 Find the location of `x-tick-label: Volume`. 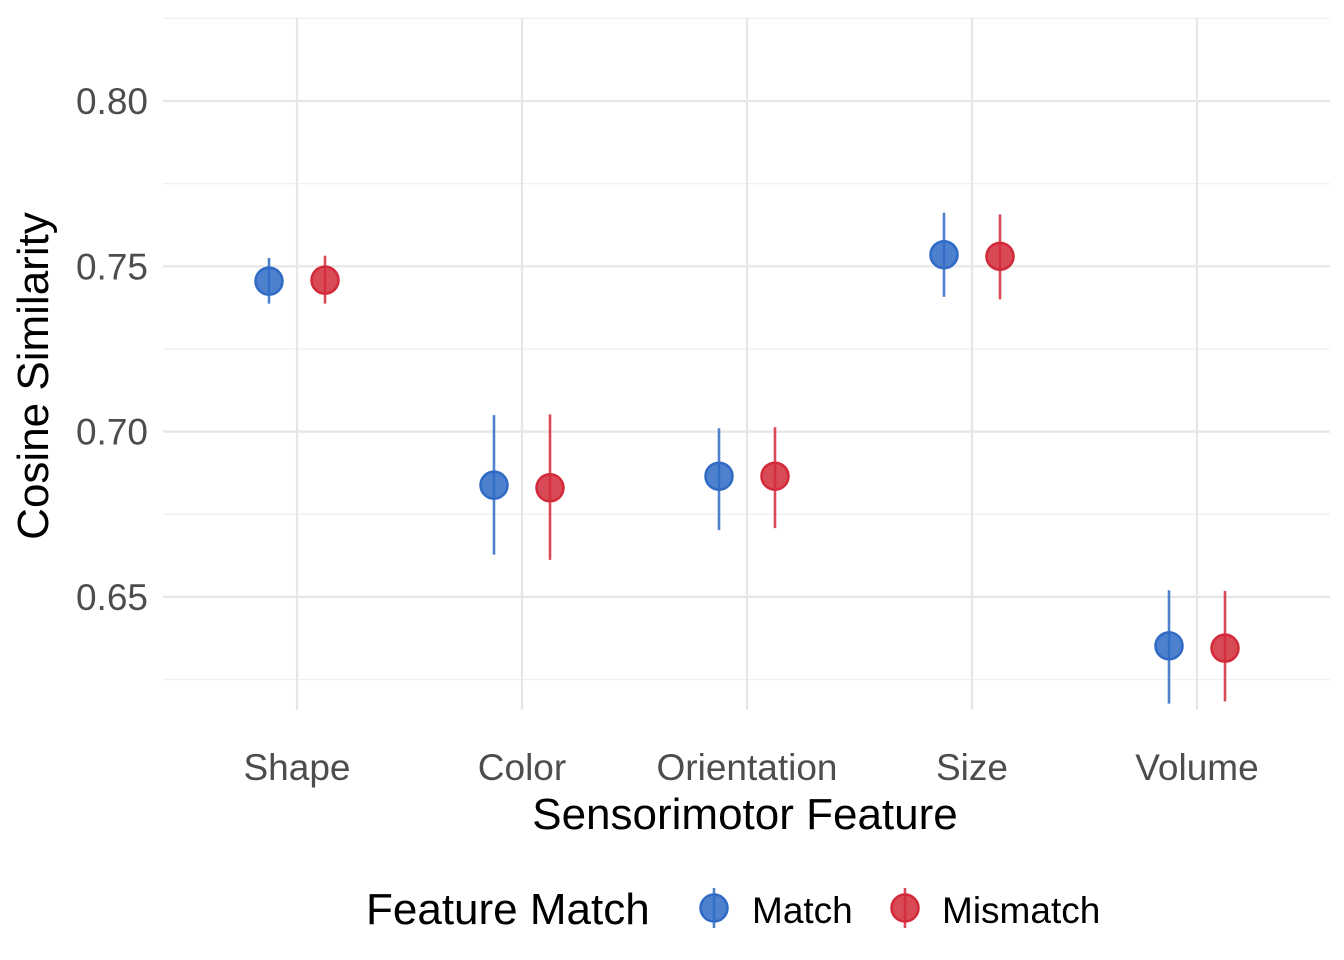

x-tick-label: Volume is located at coordinates (1196, 767).